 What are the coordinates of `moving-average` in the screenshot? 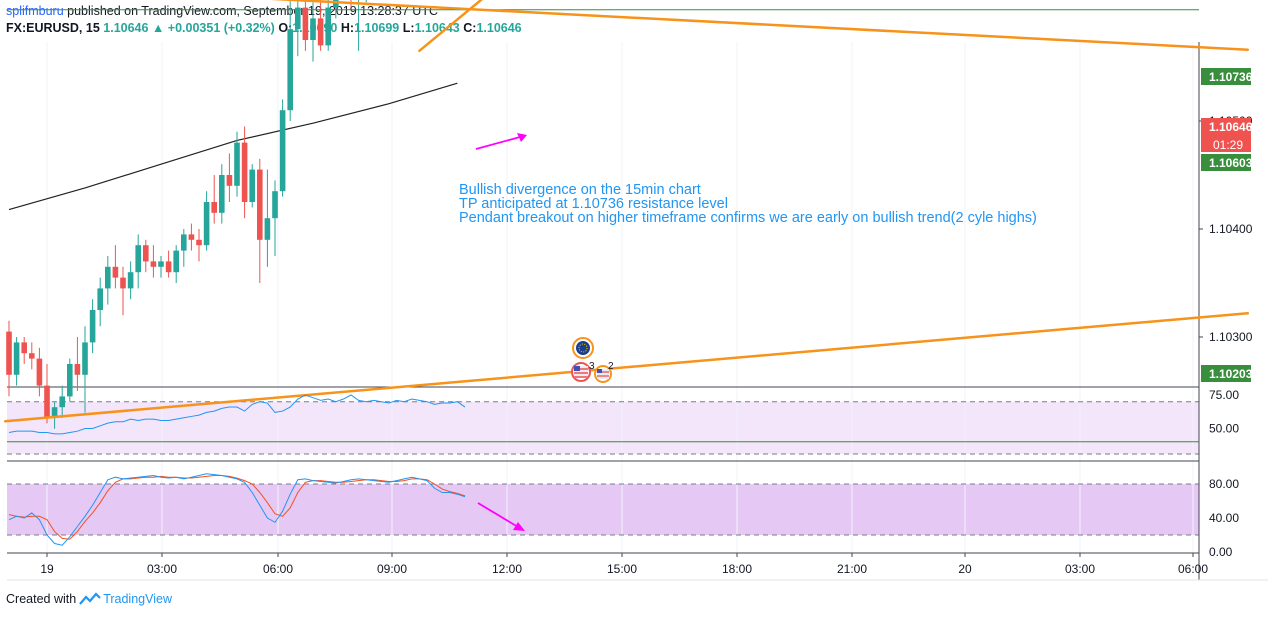 It's located at (233, 146).